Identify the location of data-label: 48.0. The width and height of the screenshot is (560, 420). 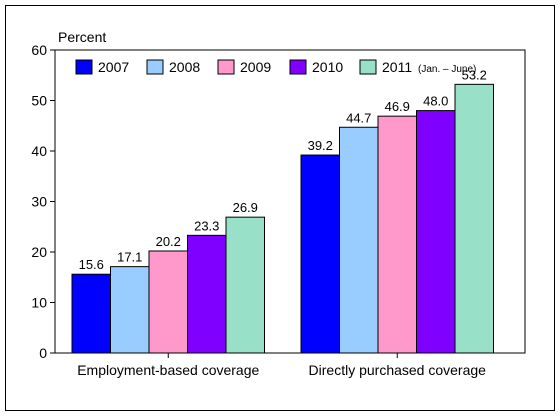
(435, 101).